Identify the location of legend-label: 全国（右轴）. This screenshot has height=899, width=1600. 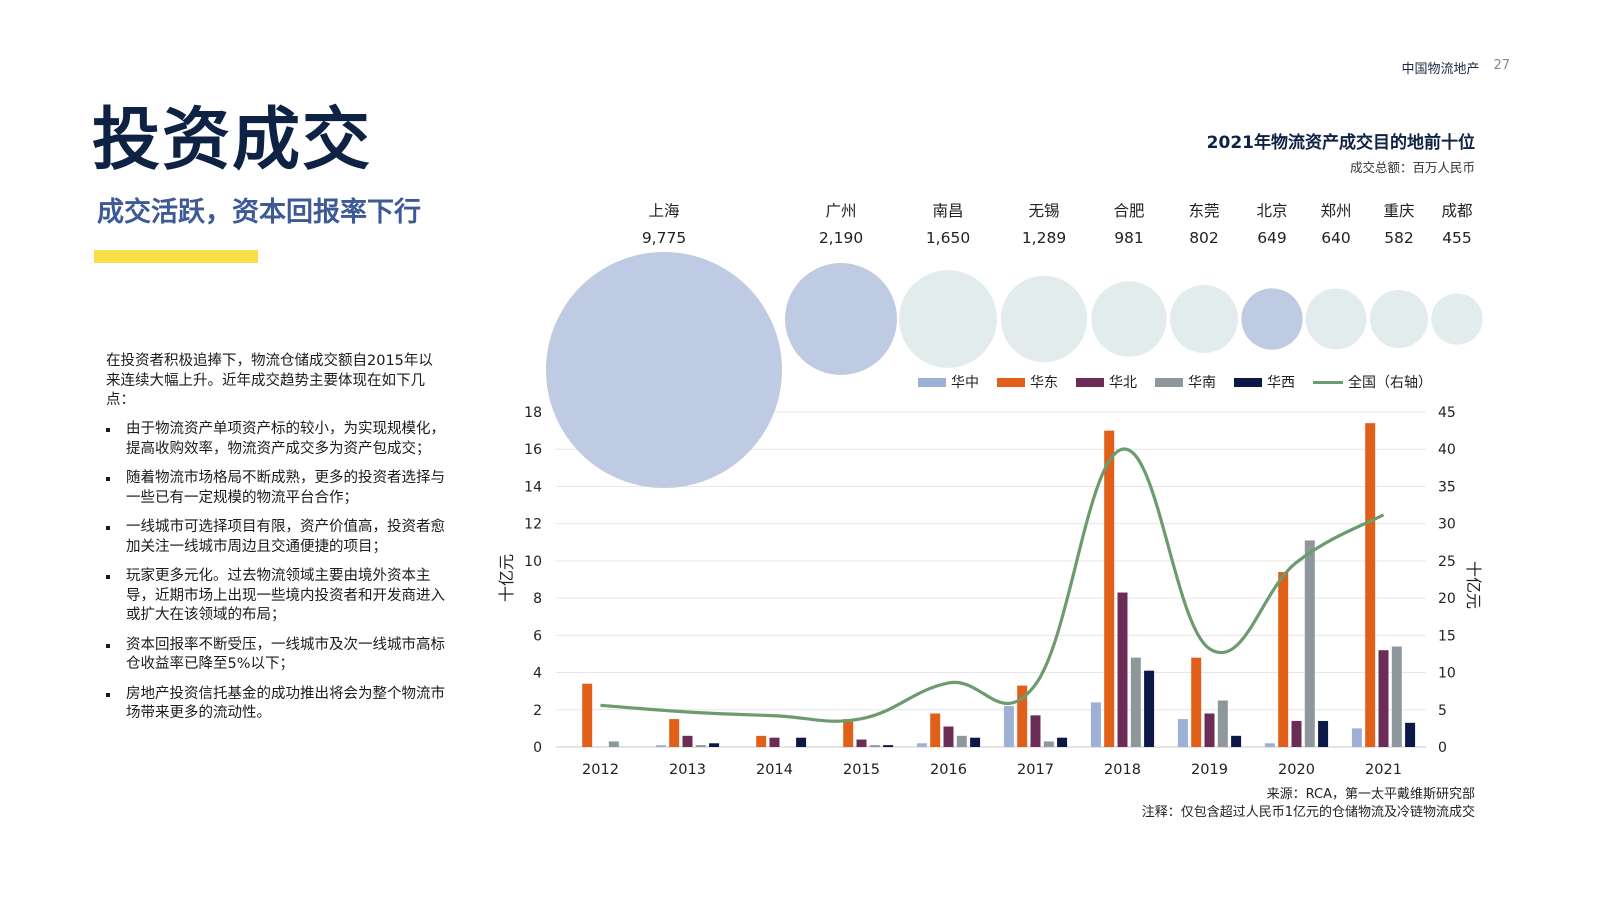
(1390, 383).